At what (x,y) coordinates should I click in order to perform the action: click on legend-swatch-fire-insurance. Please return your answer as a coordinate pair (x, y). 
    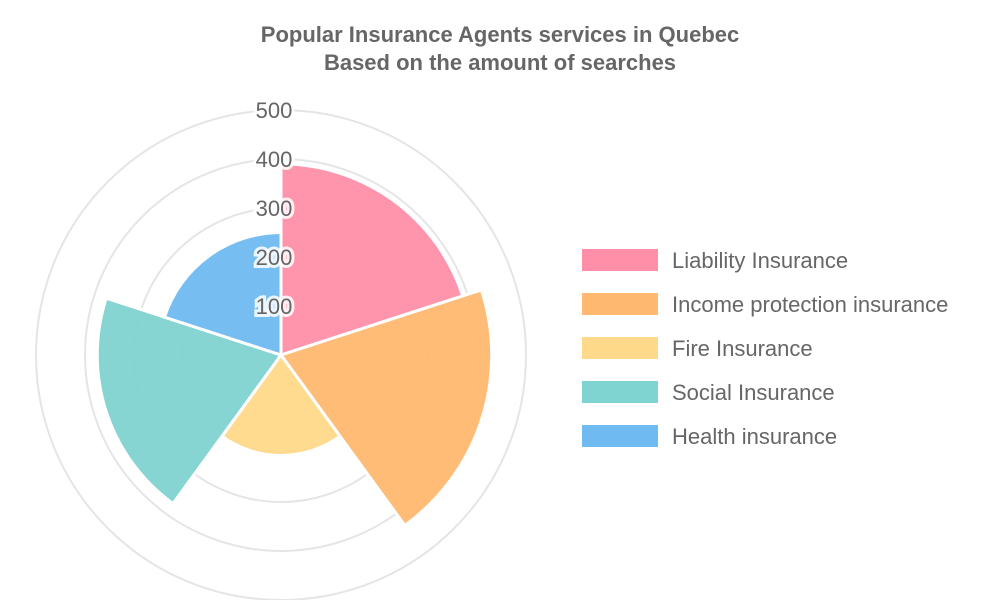
    Looking at the image, I should click on (620, 348).